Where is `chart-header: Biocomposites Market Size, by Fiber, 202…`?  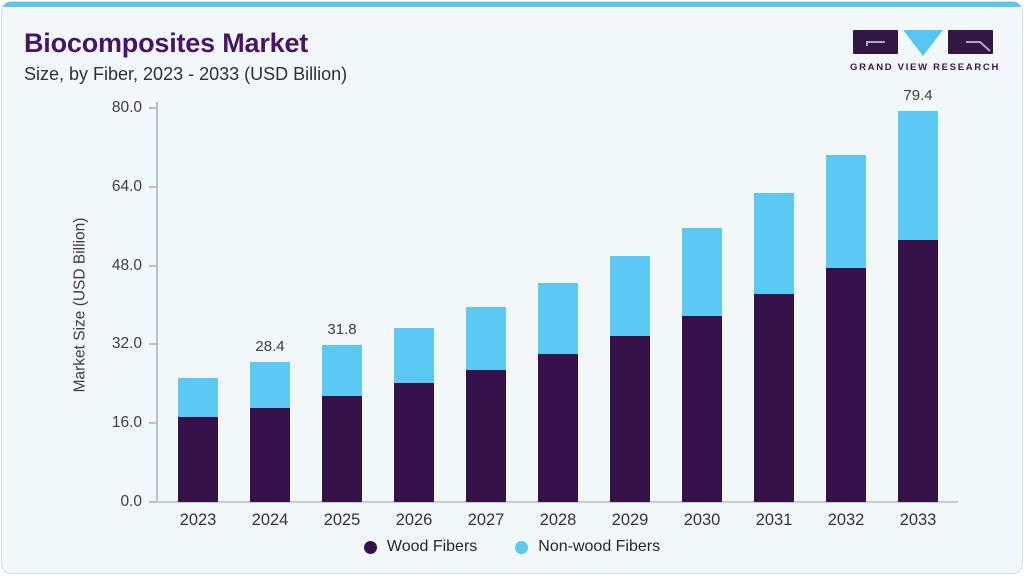 chart-header: Biocomposites Market Size, by Fiber, 202… is located at coordinates (185, 56).